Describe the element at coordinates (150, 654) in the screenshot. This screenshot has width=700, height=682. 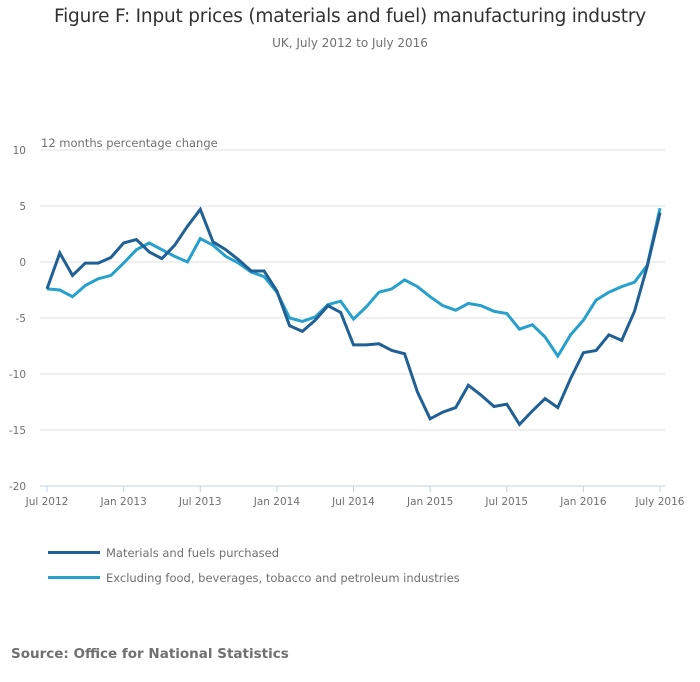
I see `source-note: Source: Office for National Statistics` at that location.